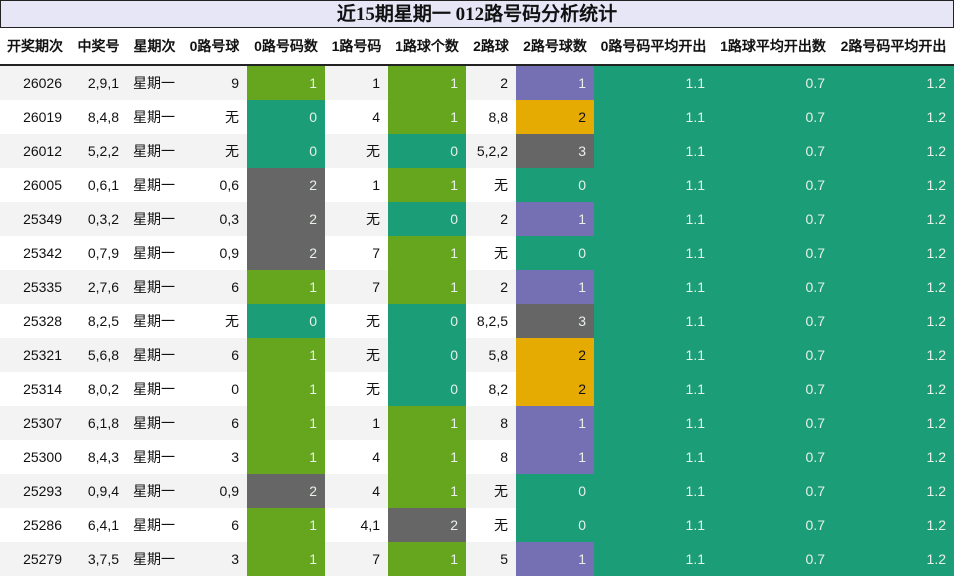  I want to click on cell-r0: 0,9, so click(214, 253).